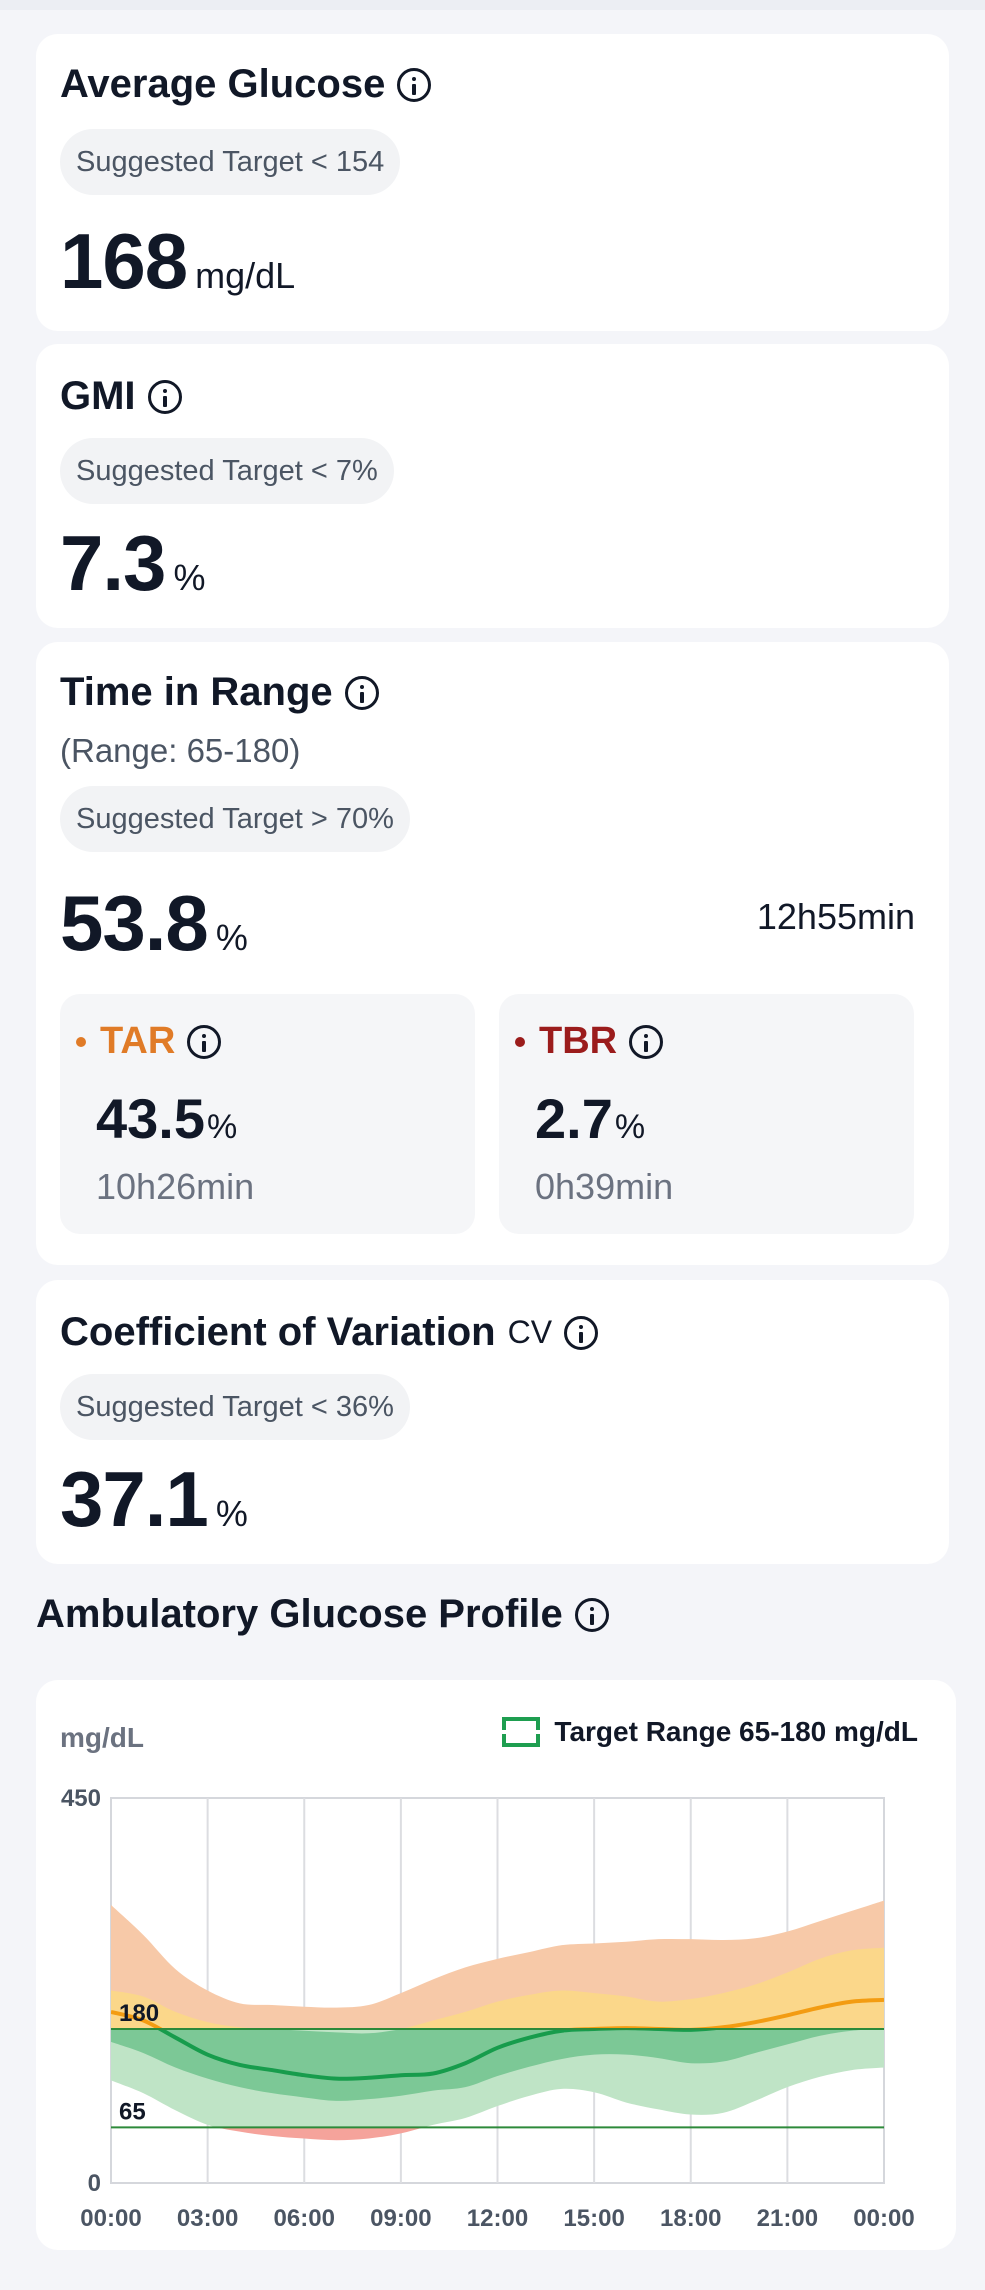 The width and height of the screenshot is (985, 2290). I want to click on inner-band-above, so click(497, 1988).